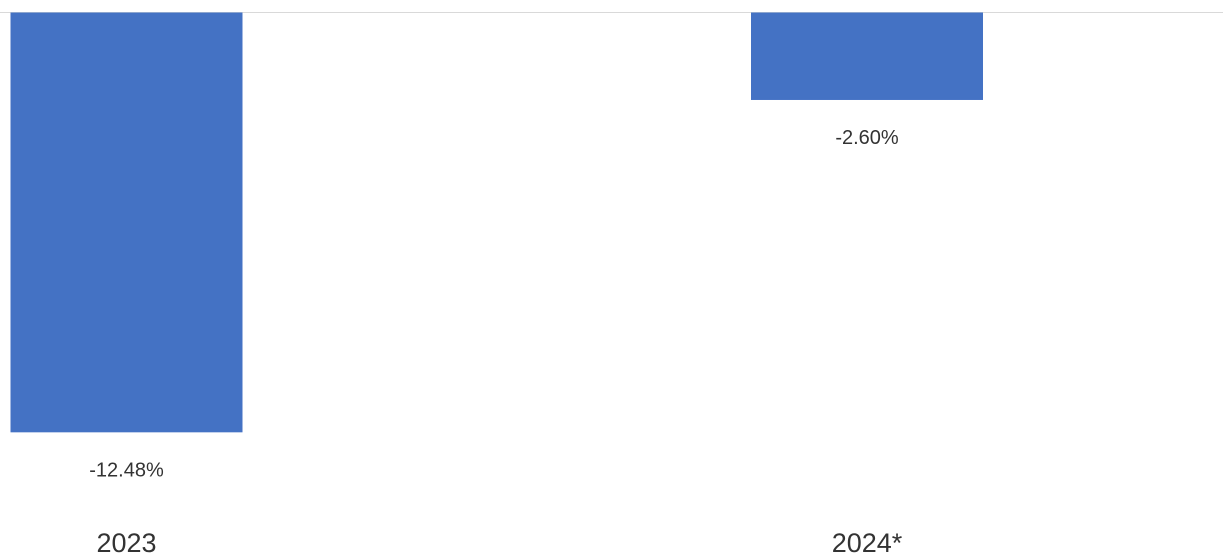  What do you see at coordinates (867, 56) in the screenshot?
I see `bar-2024` at bounding box center [867, 56].